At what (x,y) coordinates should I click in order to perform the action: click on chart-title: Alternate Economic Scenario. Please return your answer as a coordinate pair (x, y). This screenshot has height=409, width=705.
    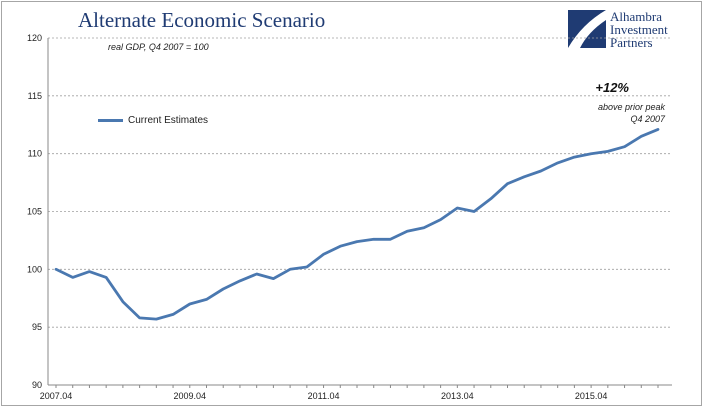
    Looking at the image, I should click on (202, 20).